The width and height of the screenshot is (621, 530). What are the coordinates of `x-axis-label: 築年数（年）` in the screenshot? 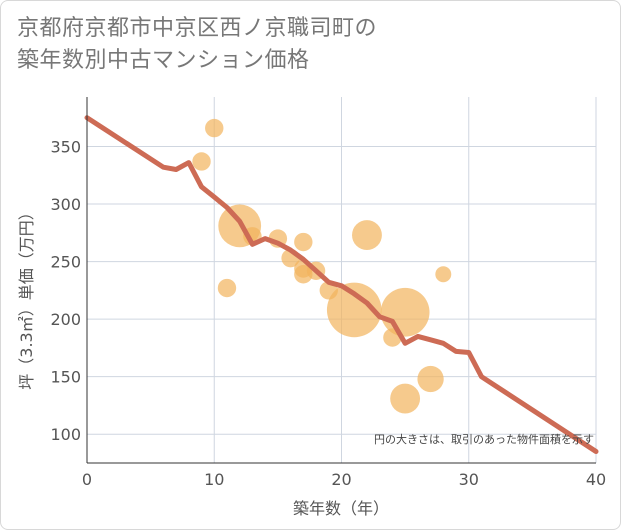 It's located at (341, 508).